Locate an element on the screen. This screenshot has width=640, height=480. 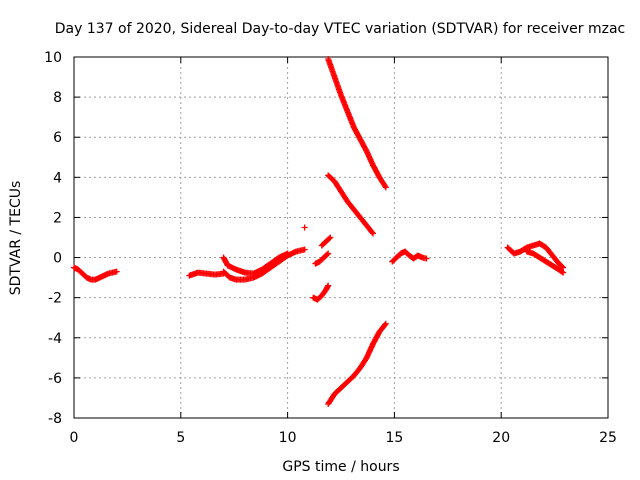
x-tick-label: 10 is located at coordinates (288, 438).